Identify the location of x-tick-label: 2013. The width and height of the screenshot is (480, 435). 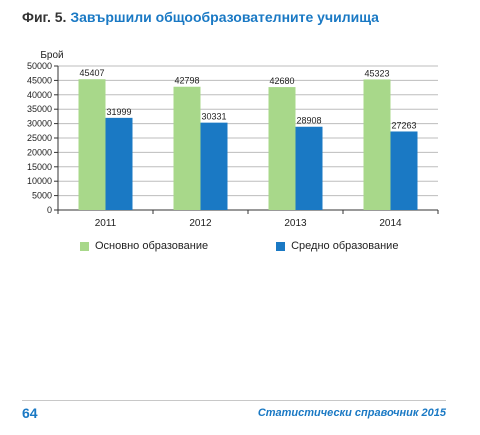
(295, 223).